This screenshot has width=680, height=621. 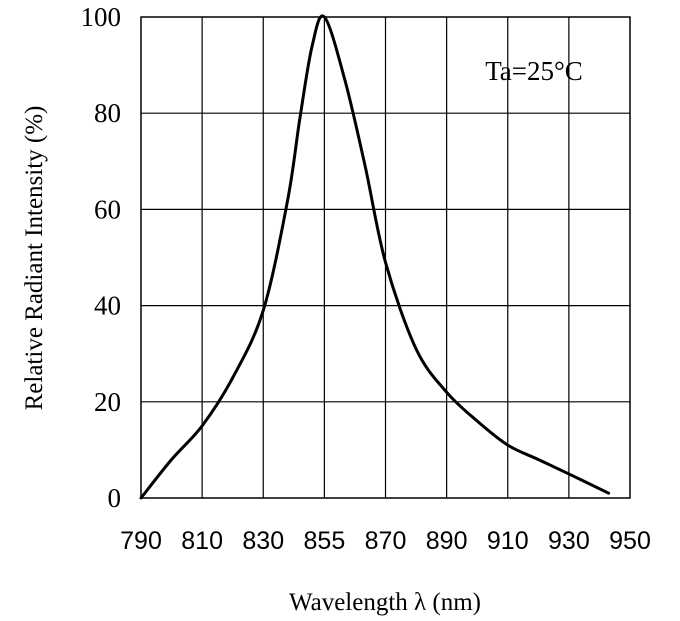 I want to click on y-tick-label: 40, so click(x=107, y=306).